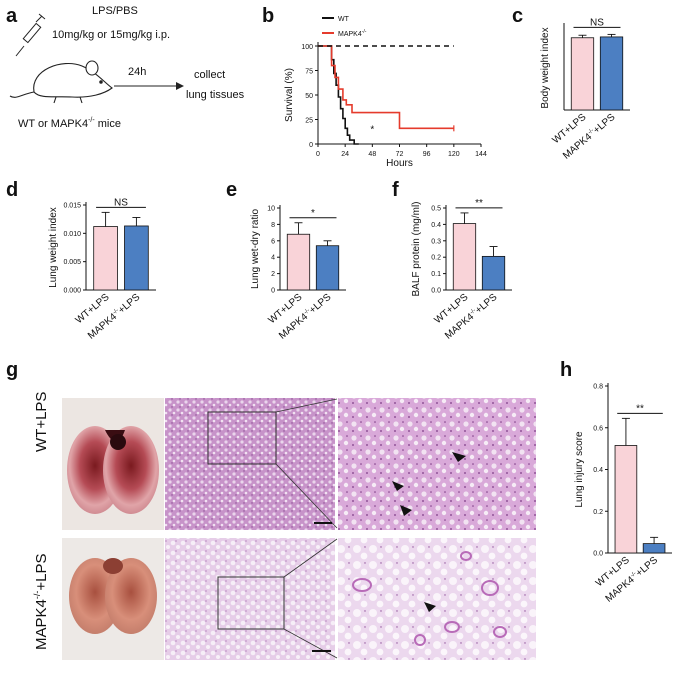 The image size is (685, 673). Describe the element at coordinates (231, 190) in the screenshot. I see `panel-label-e: e` at that location.